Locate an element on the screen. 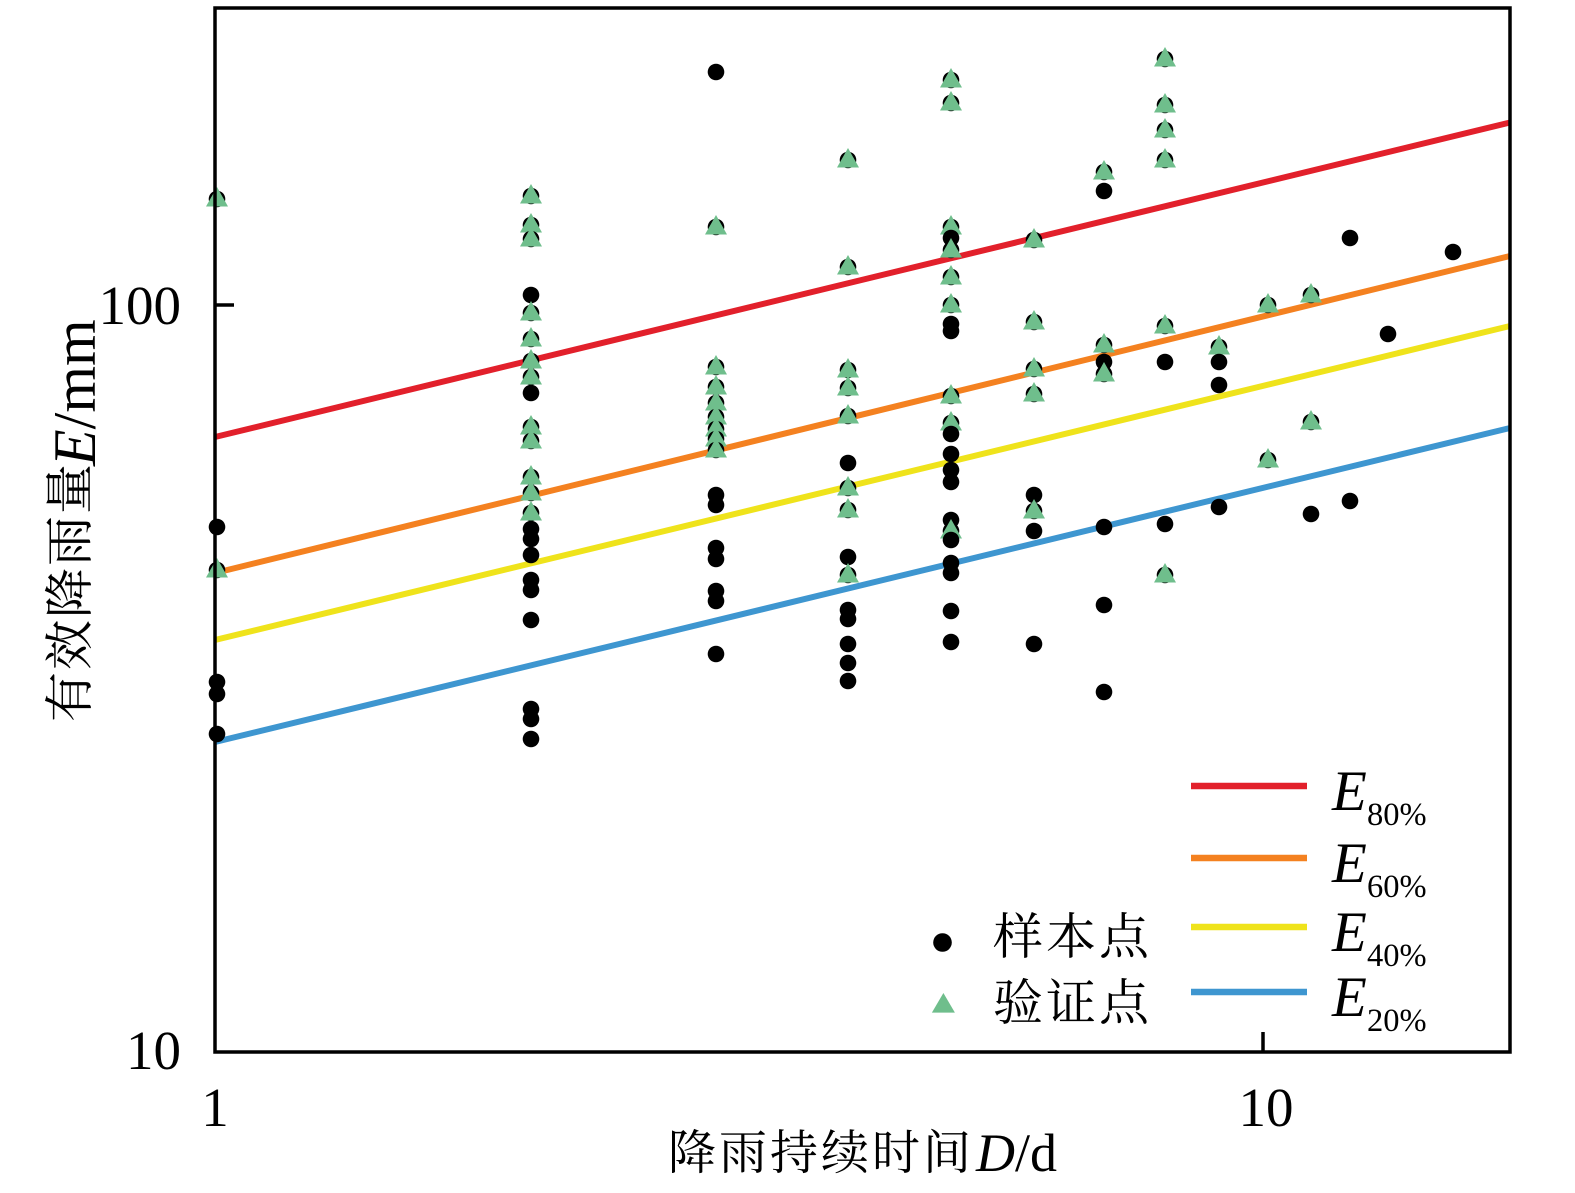 Image resolution: width=1575 pixels, height=1193 pixels. svg-text: E/mm is located at coordinates (75, 393).